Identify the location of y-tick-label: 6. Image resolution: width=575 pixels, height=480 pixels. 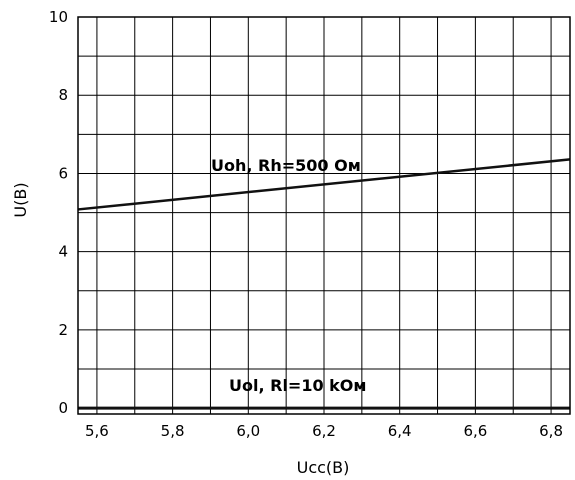
(63, 173).